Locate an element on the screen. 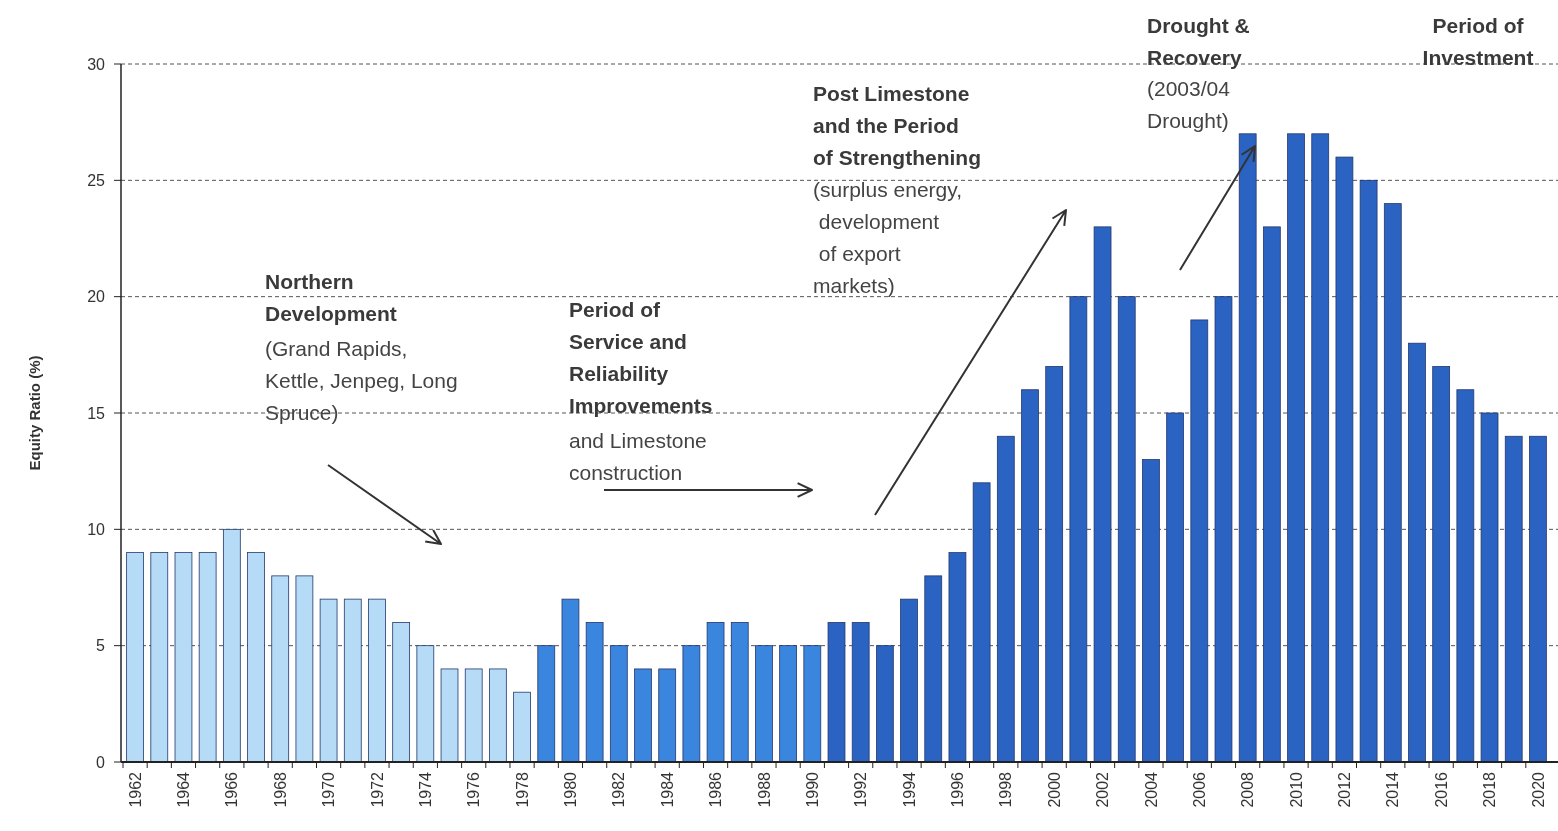 This screenshot has width=1558, height=831. annotation: Period of Service and Reliability Improvements is located at coordinates (641, 357).